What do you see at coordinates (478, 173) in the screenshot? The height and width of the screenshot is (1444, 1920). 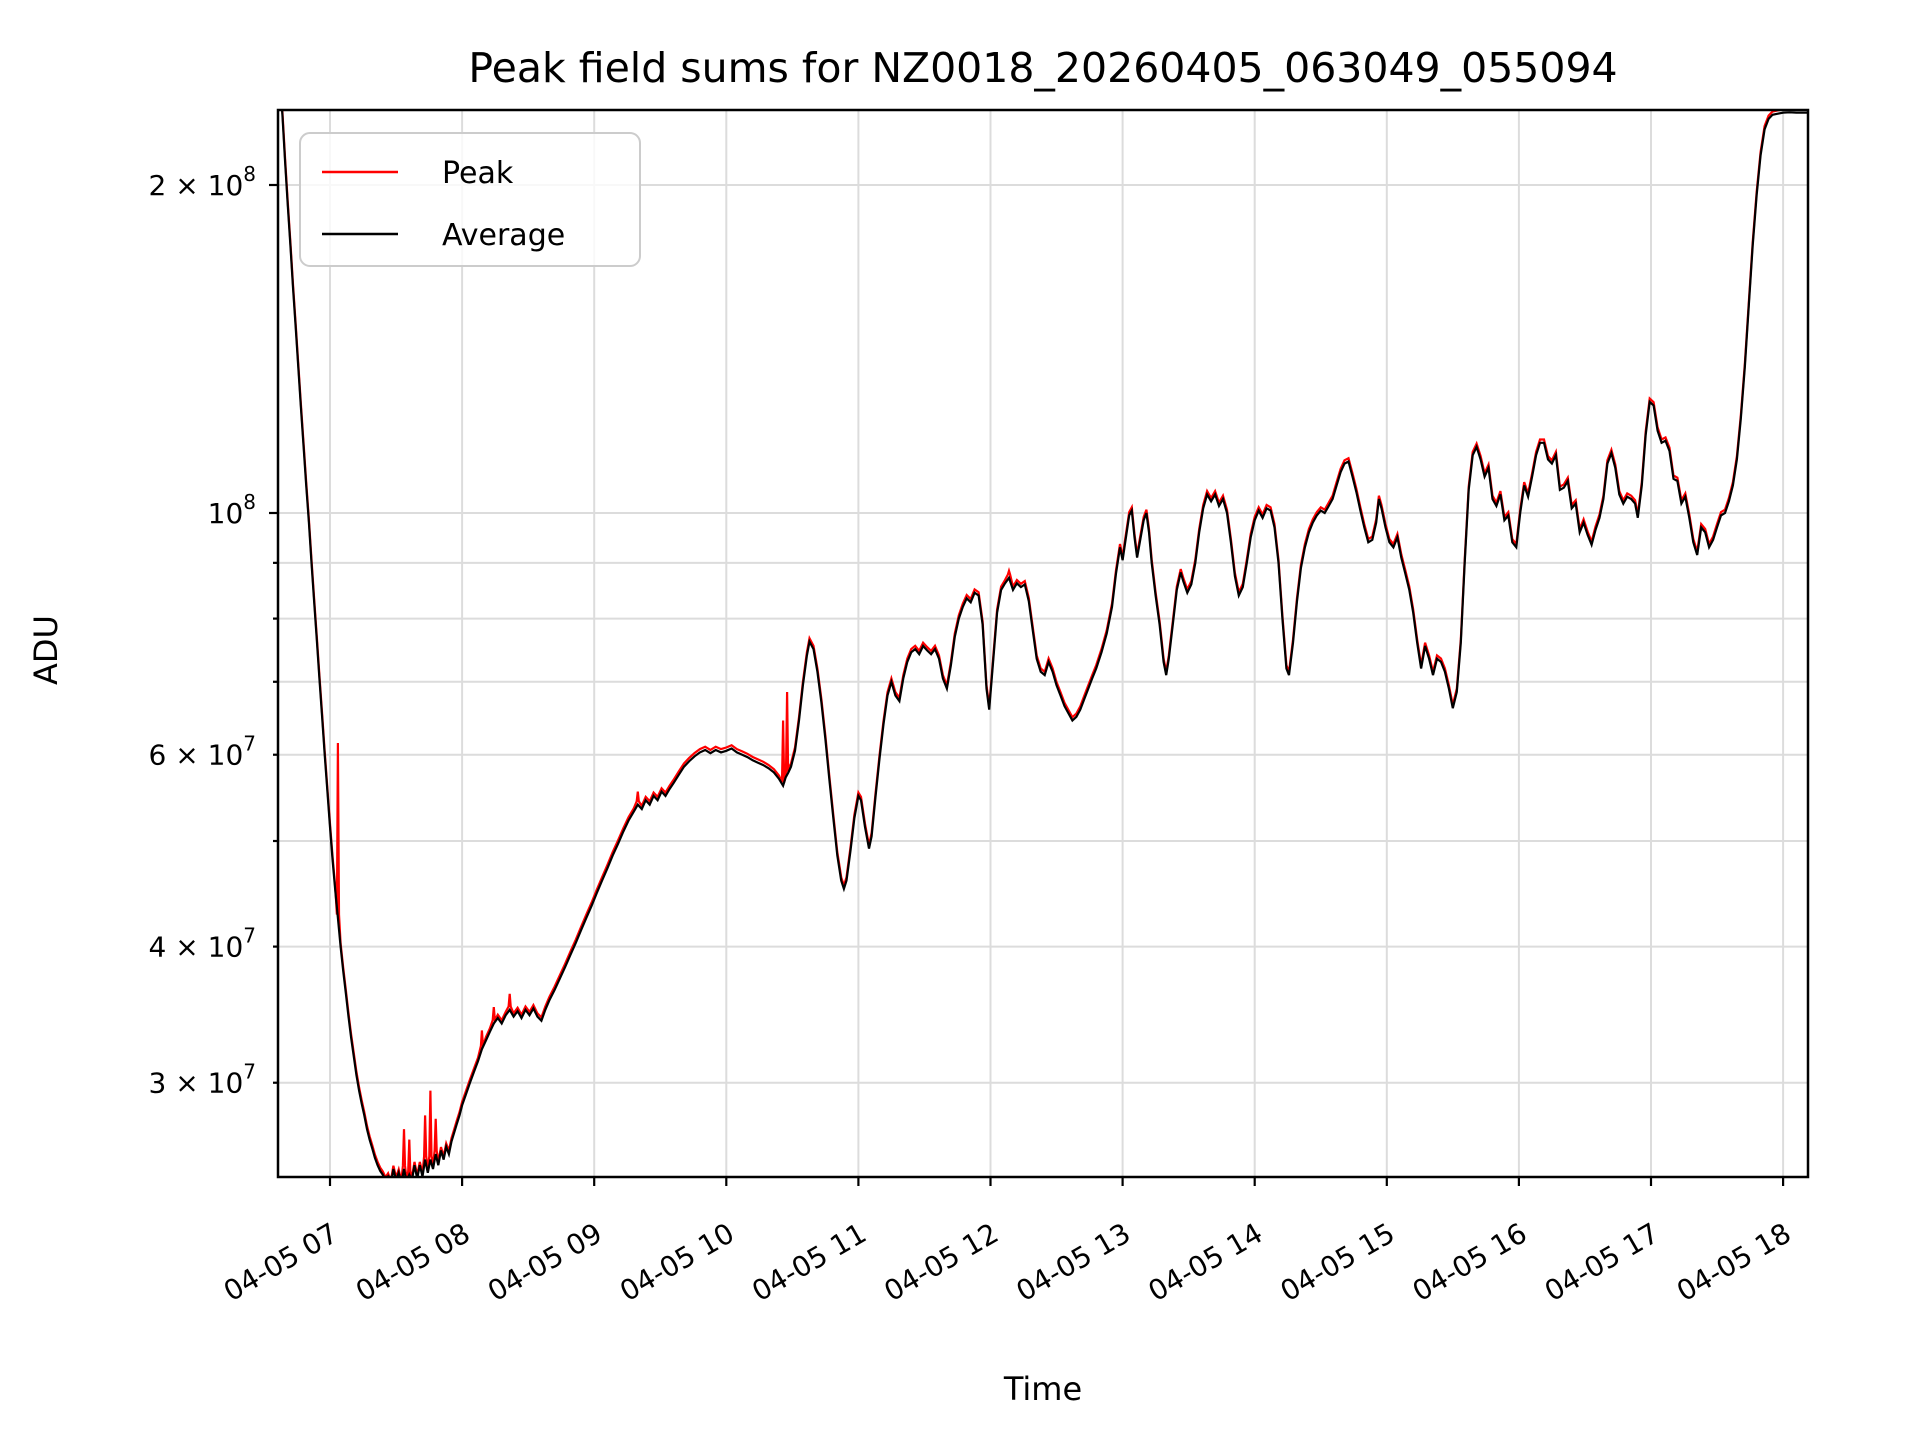 I see `legend-peak-label: Peak` at bounding box center [478, 173].